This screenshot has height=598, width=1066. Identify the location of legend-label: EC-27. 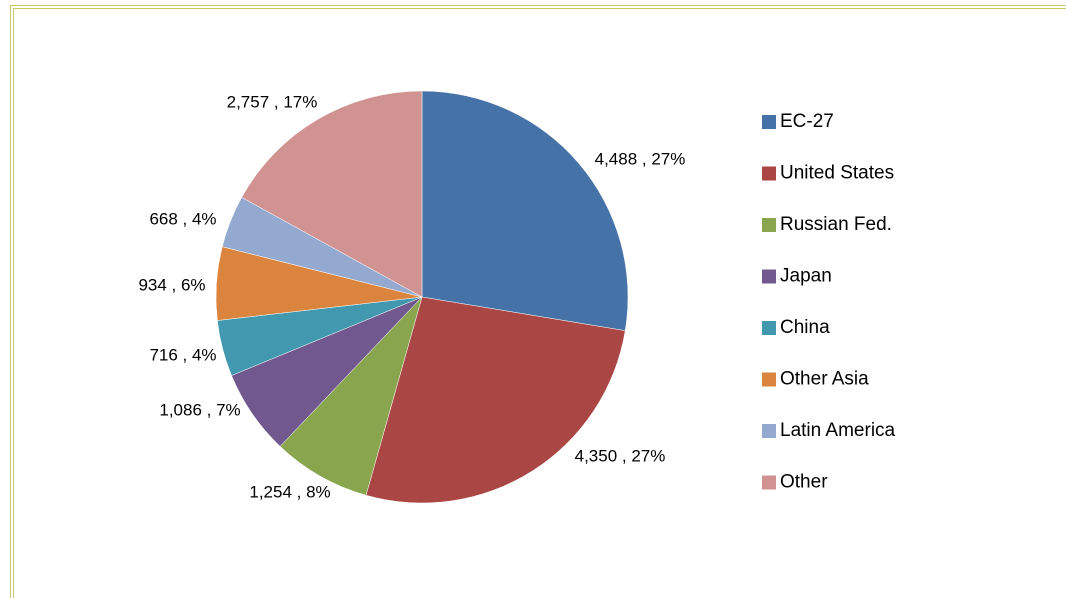
(807, 121).